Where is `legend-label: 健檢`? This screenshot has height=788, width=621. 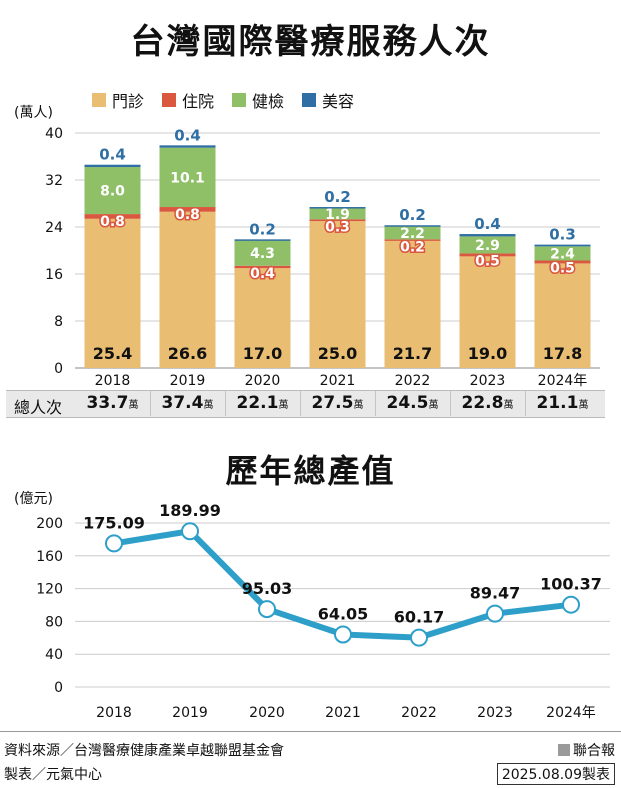
legend-label: 健檢 is located at coordinates (268, 101).